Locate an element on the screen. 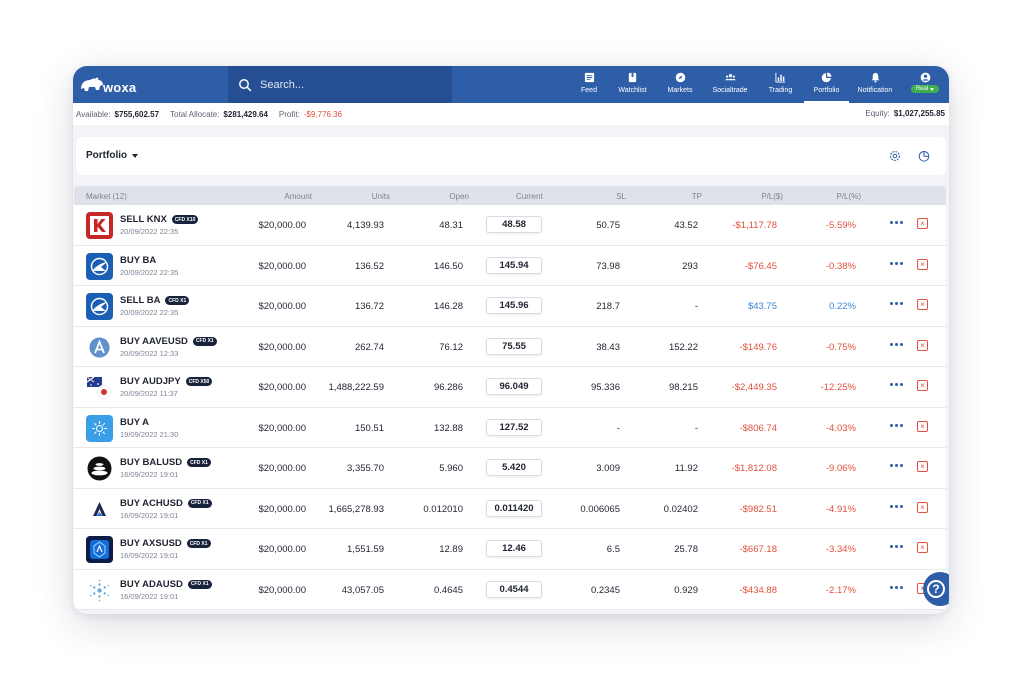  sl-cell: - is located at coordinates (618, 428).